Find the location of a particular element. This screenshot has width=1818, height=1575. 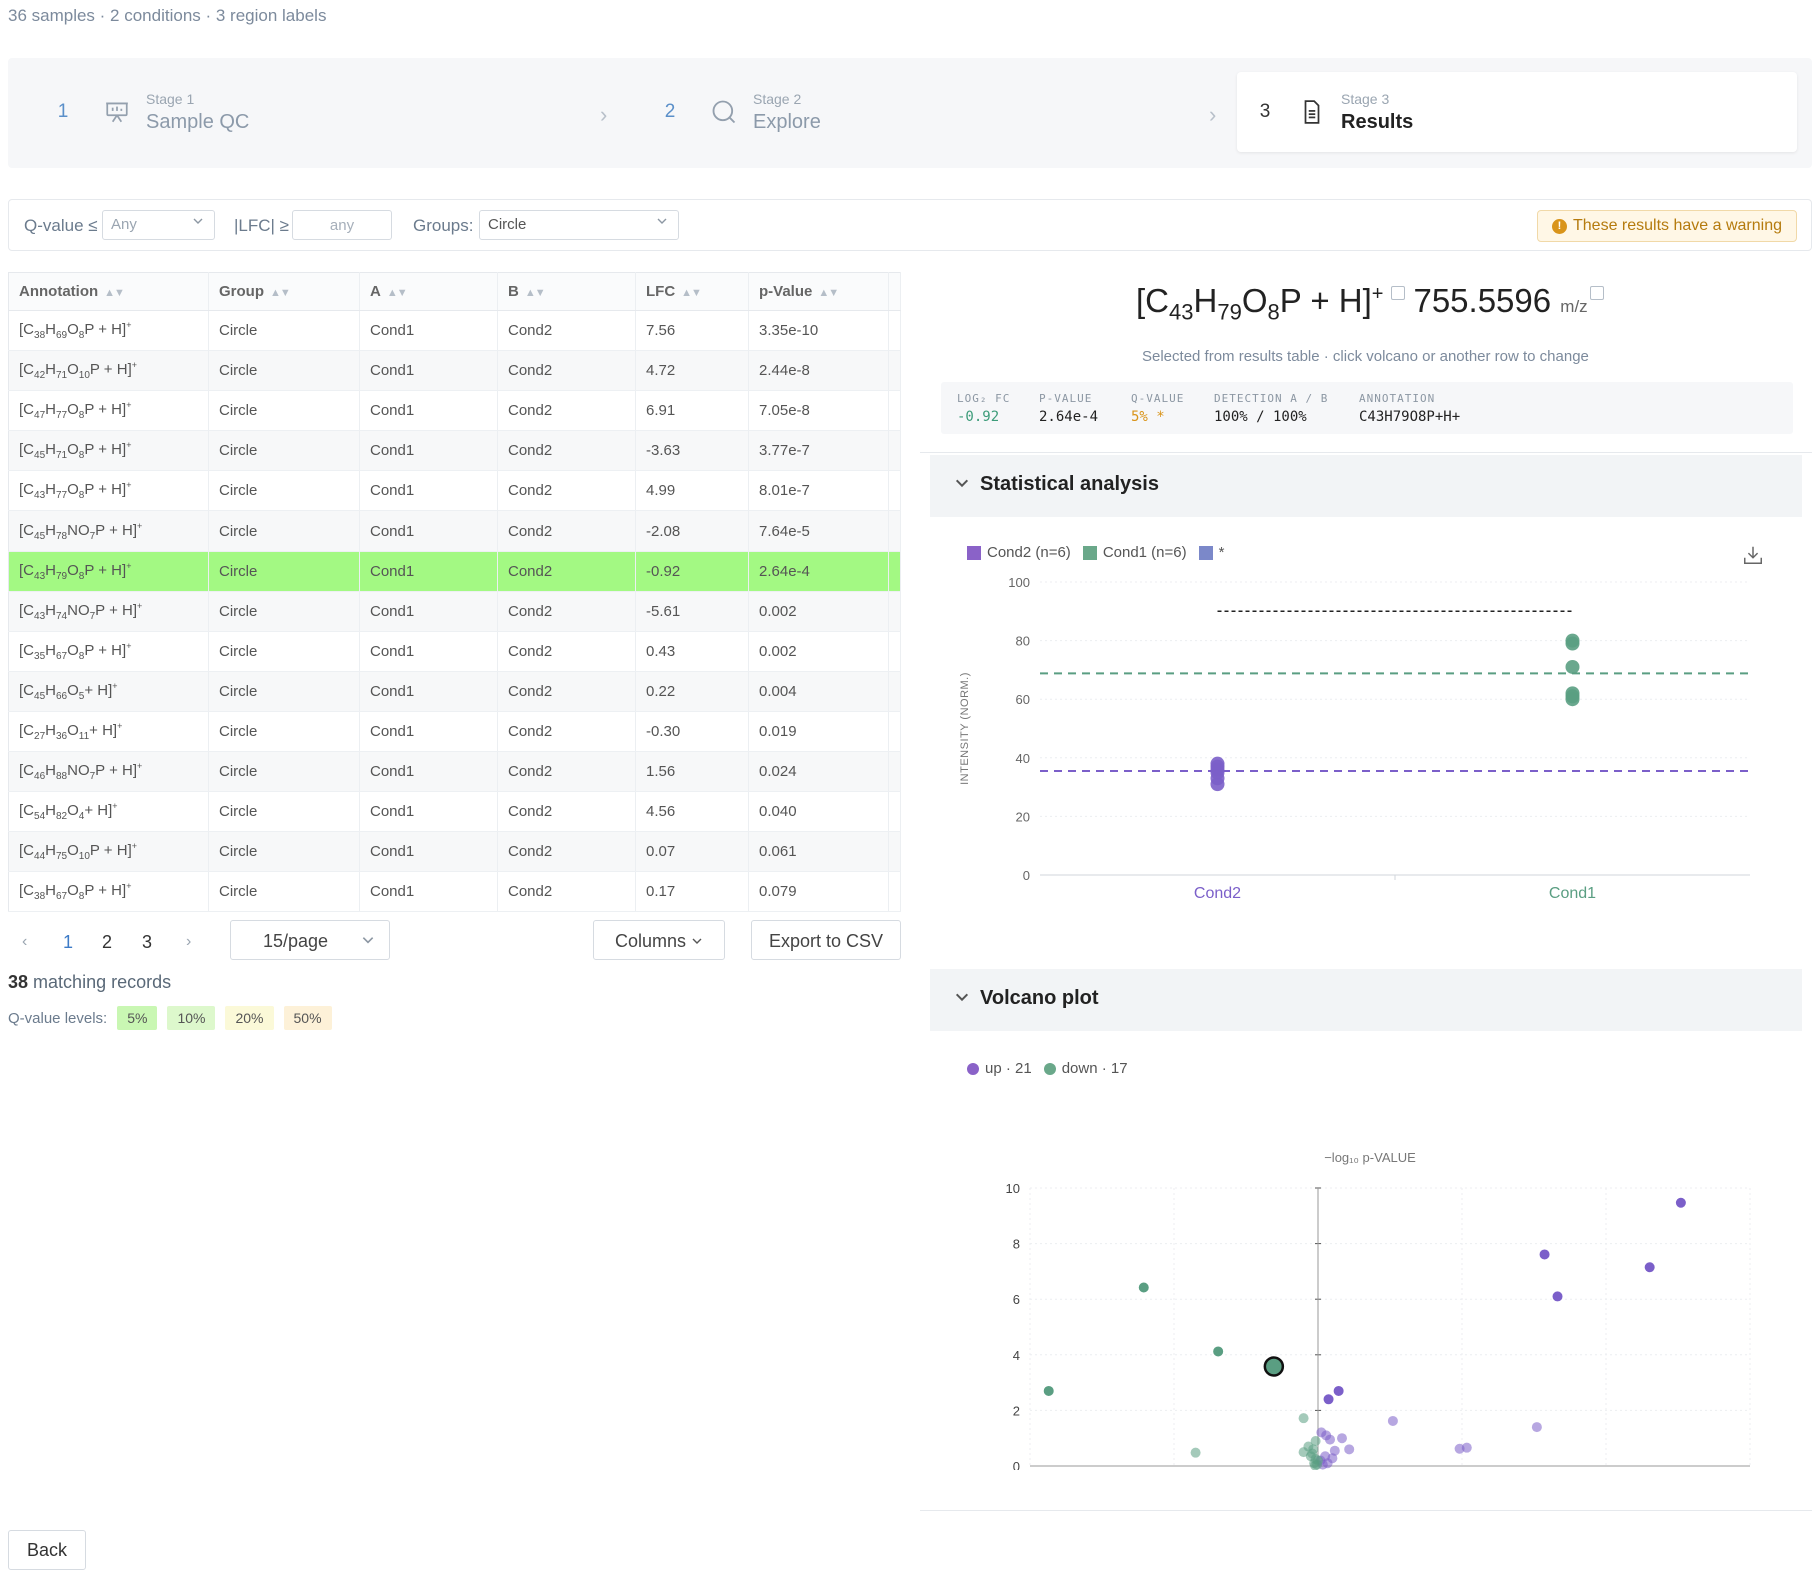

legend-swatch is located at coordinates (1049, 1068).